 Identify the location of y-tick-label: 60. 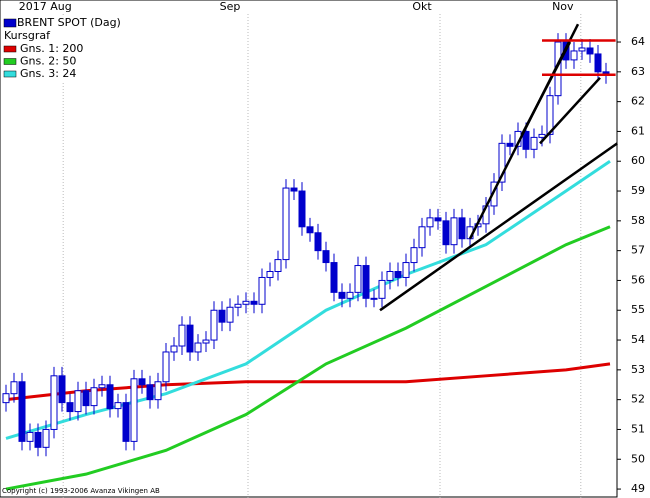
(638, 160).